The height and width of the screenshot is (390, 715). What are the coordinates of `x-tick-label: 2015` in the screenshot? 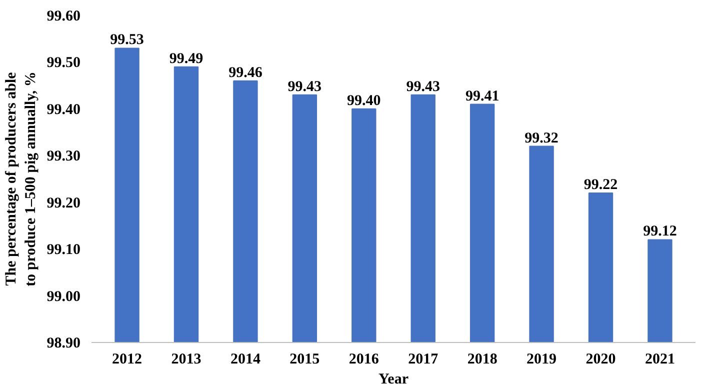 It's located at (305, 360).